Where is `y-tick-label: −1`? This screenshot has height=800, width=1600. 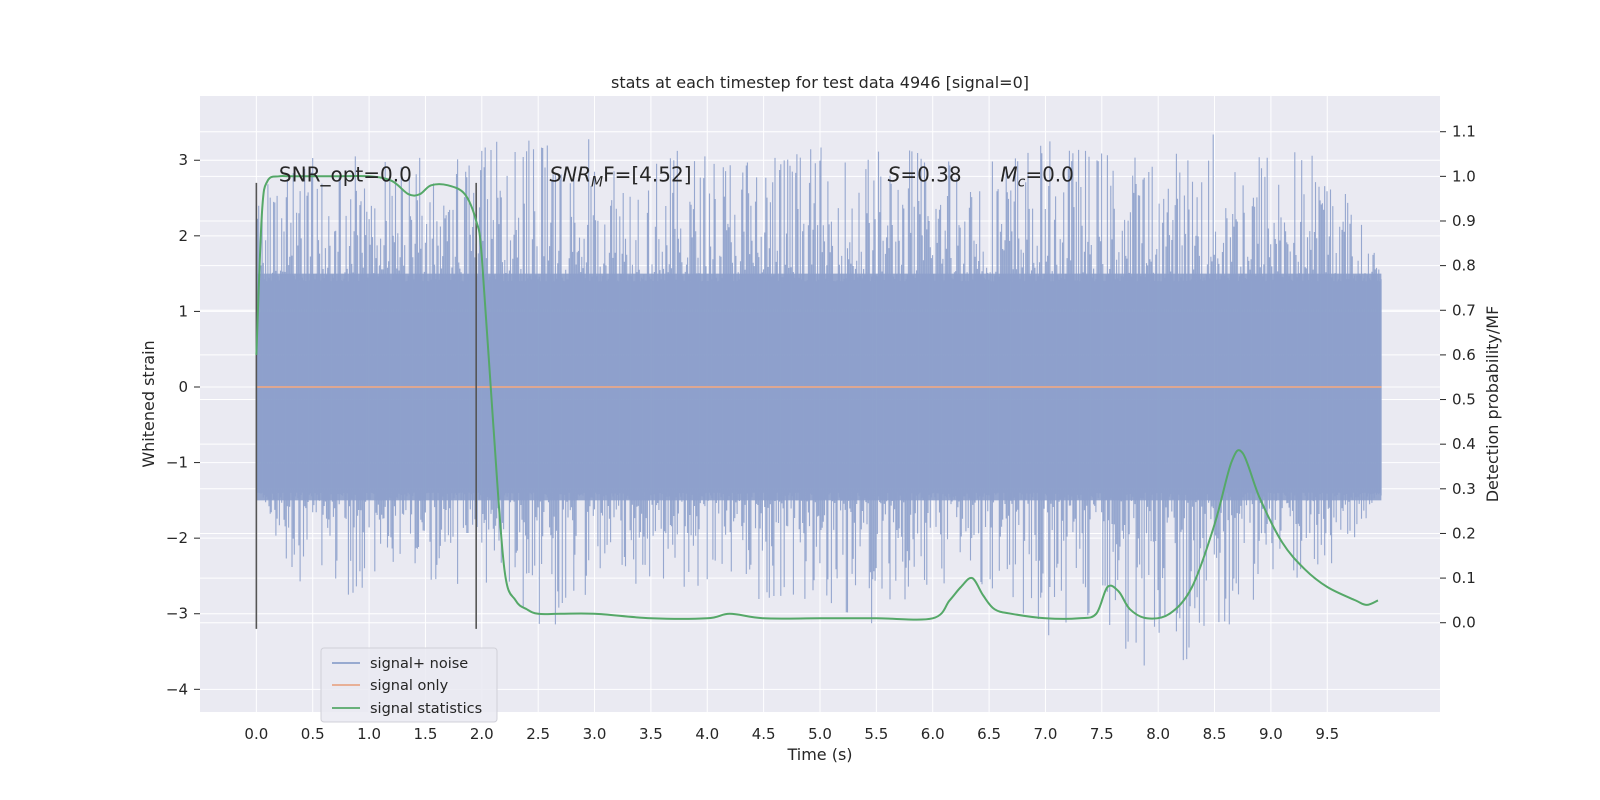 y-tick-label: −1 is located at coordinates (177, 463).